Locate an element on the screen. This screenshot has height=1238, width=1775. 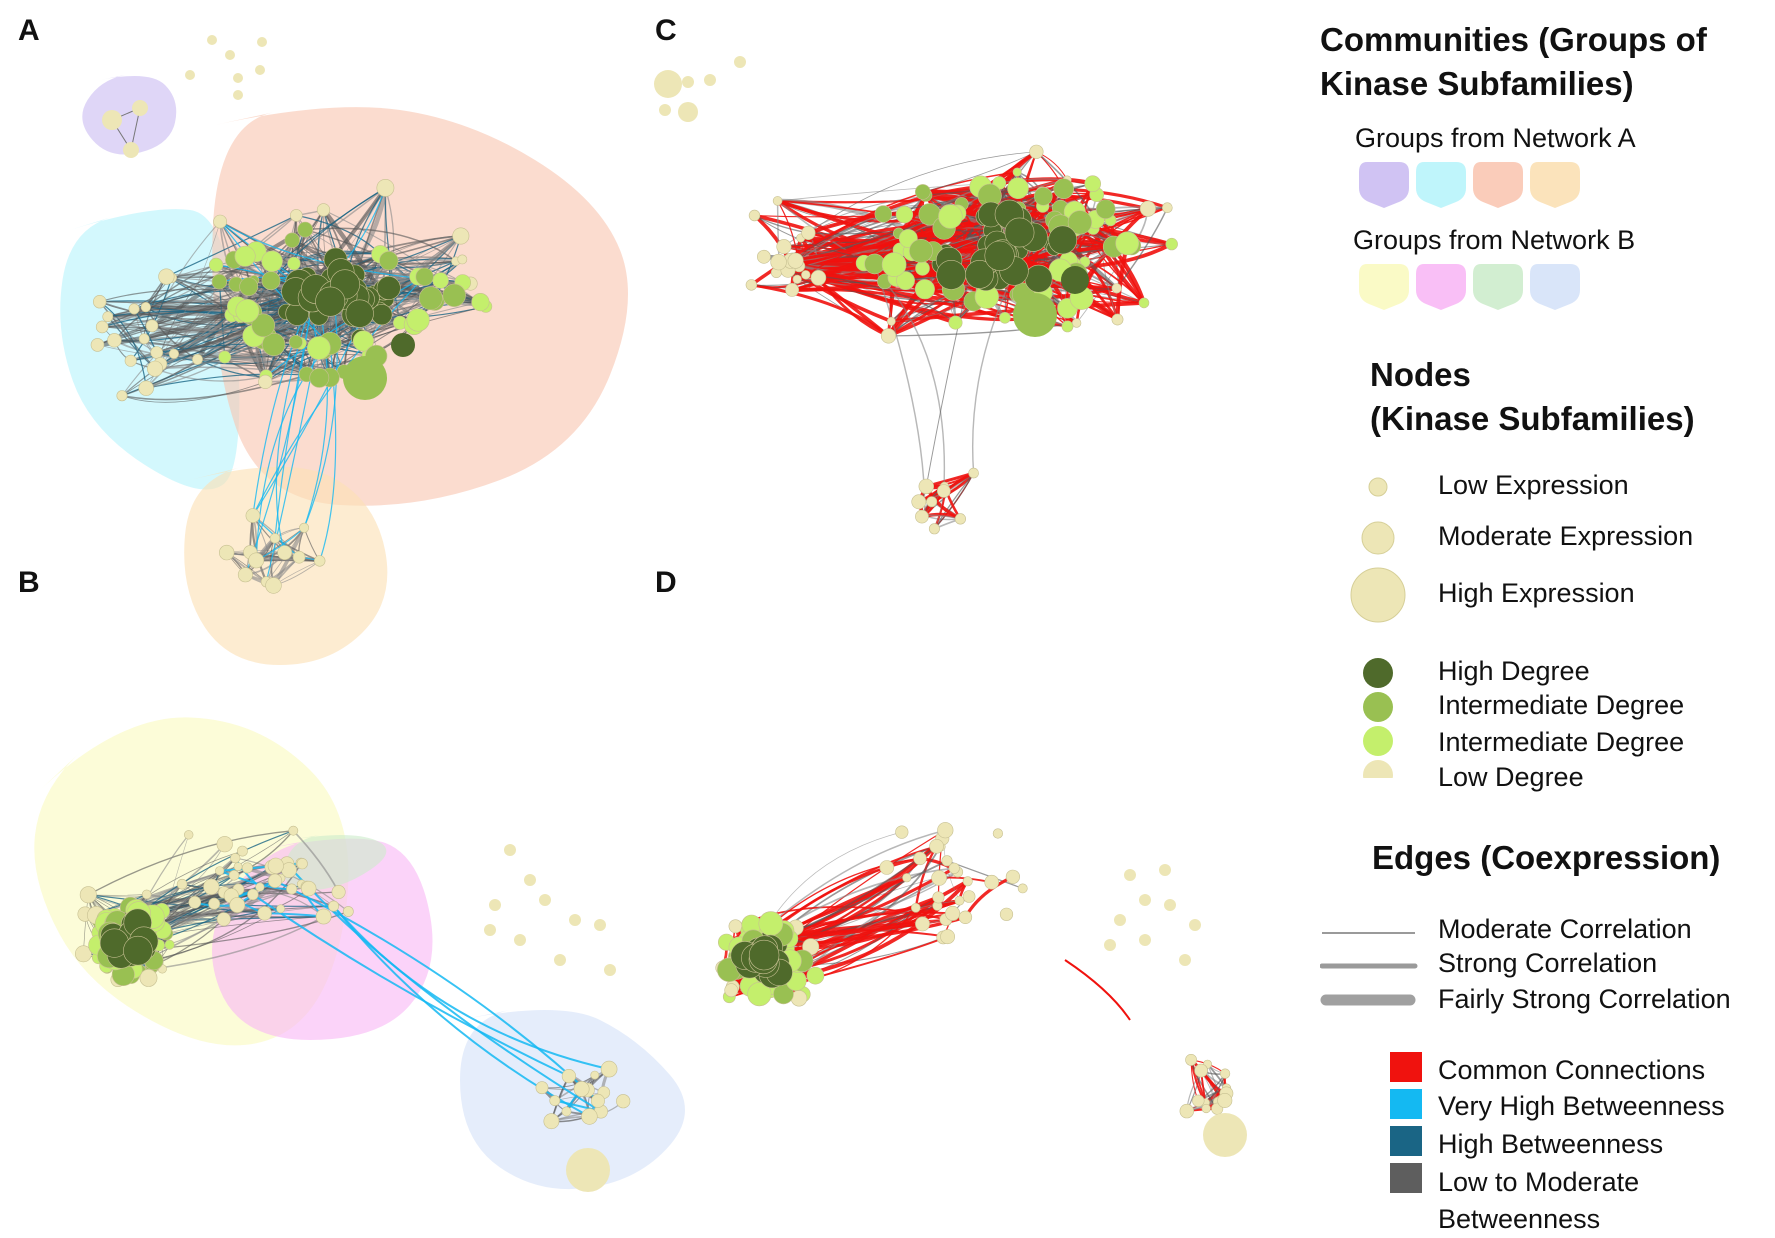
intermediate-degree-label-2: Intermediate Degree is located at coordinates (1561, 742).